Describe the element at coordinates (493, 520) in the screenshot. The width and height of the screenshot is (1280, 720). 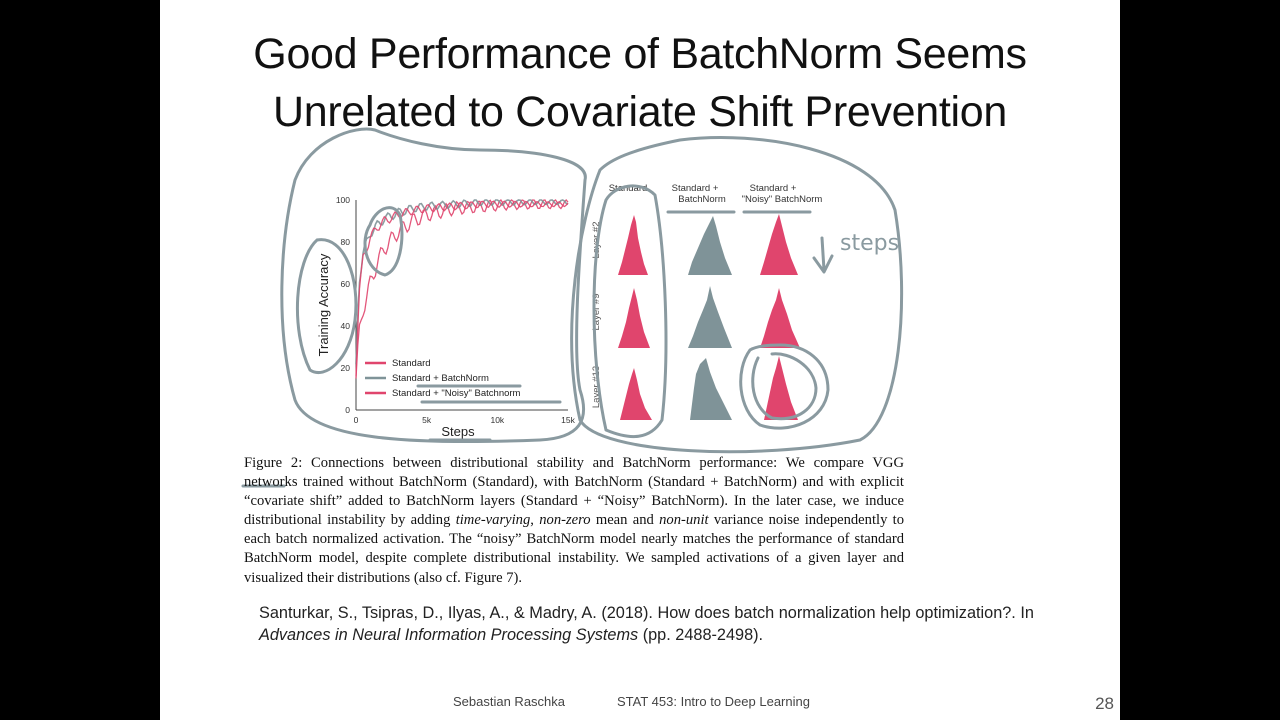
I see `caption-em1: time-varying` at that location.